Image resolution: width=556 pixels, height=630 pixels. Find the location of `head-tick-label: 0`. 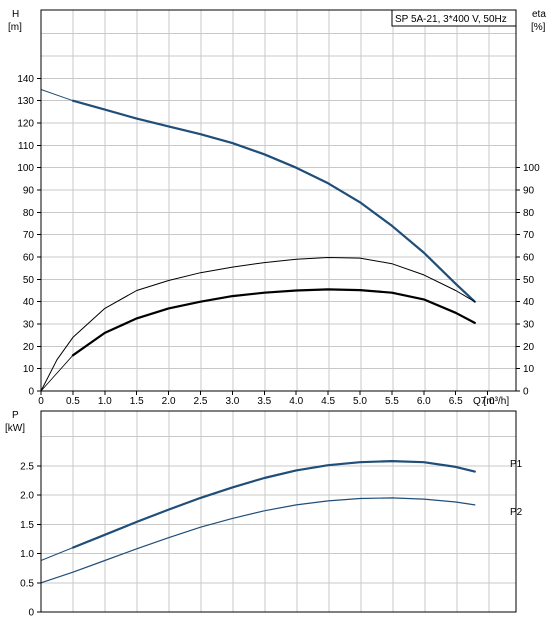

head-tick-label: 0 is located at coordinates (31, 392).